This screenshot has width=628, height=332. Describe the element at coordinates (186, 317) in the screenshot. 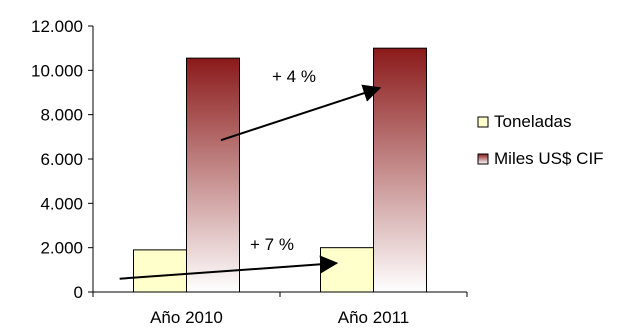

I see `x-tick-label: Año 2010` at that location.